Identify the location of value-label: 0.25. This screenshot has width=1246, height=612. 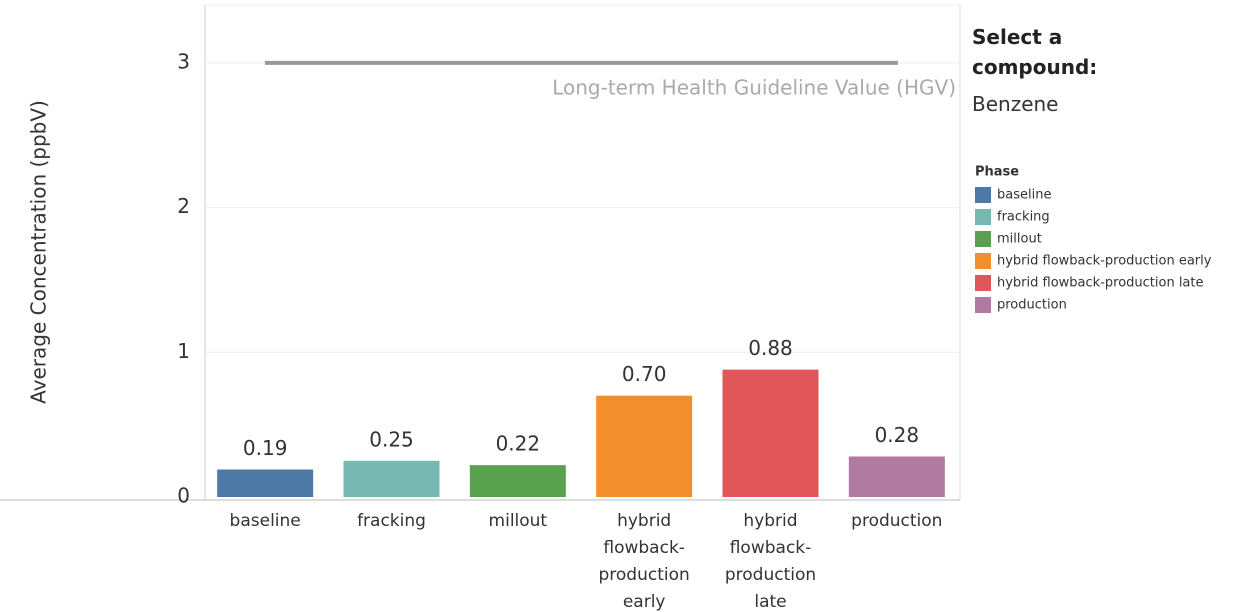
(391, 439).